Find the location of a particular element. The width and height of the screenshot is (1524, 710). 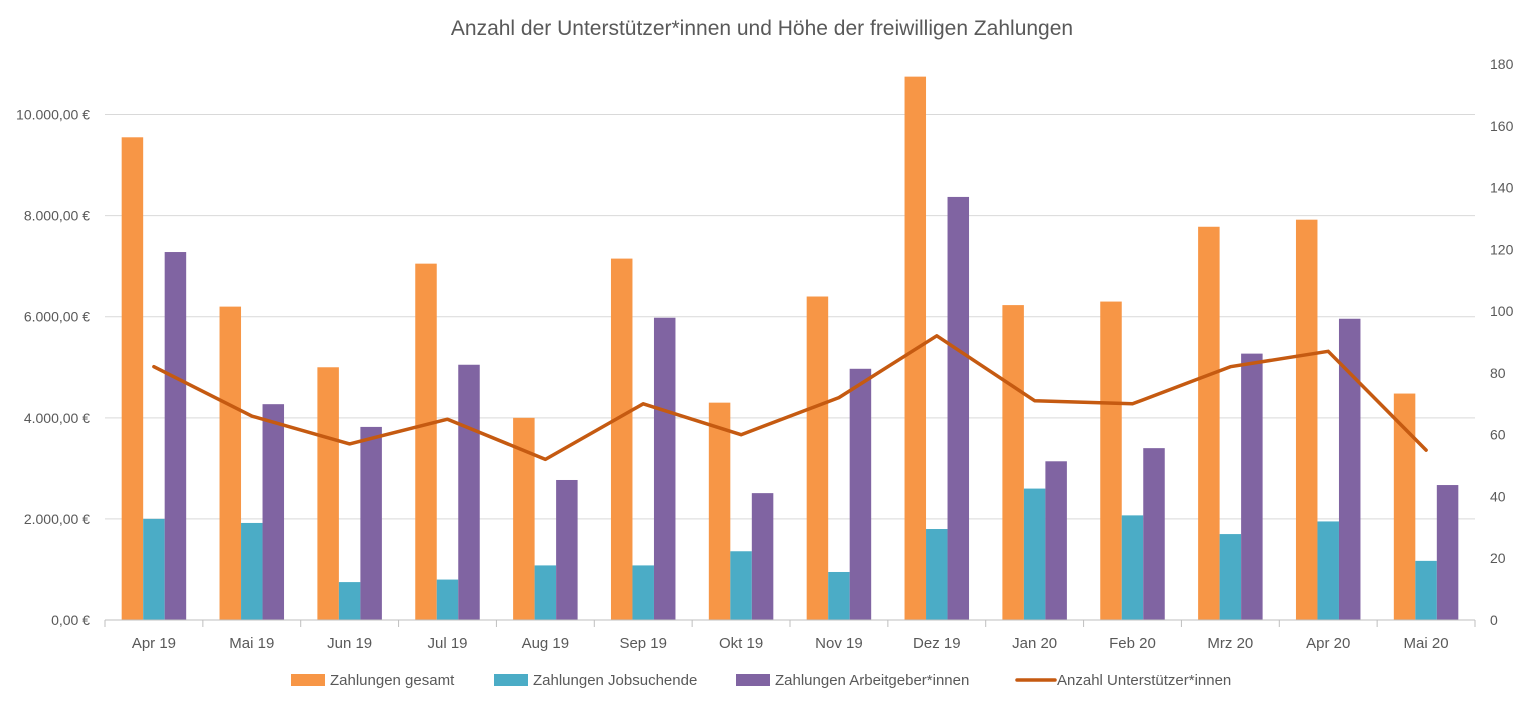

line-layer is located at coordinates (790, 398).